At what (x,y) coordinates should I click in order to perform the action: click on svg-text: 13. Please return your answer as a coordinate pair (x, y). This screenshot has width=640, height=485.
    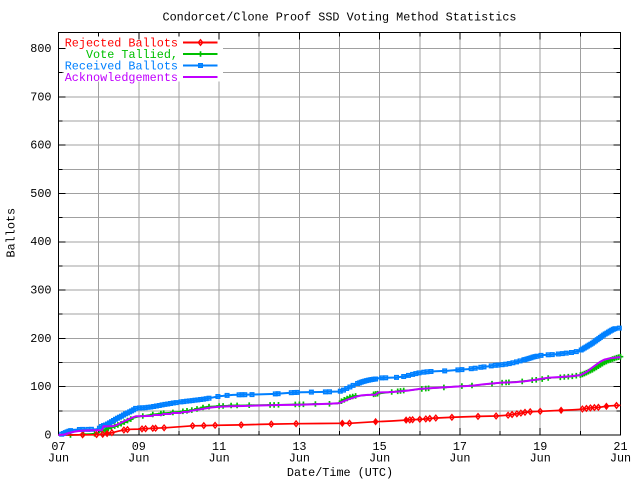
    Looking at the image, I should click on (299, 447).